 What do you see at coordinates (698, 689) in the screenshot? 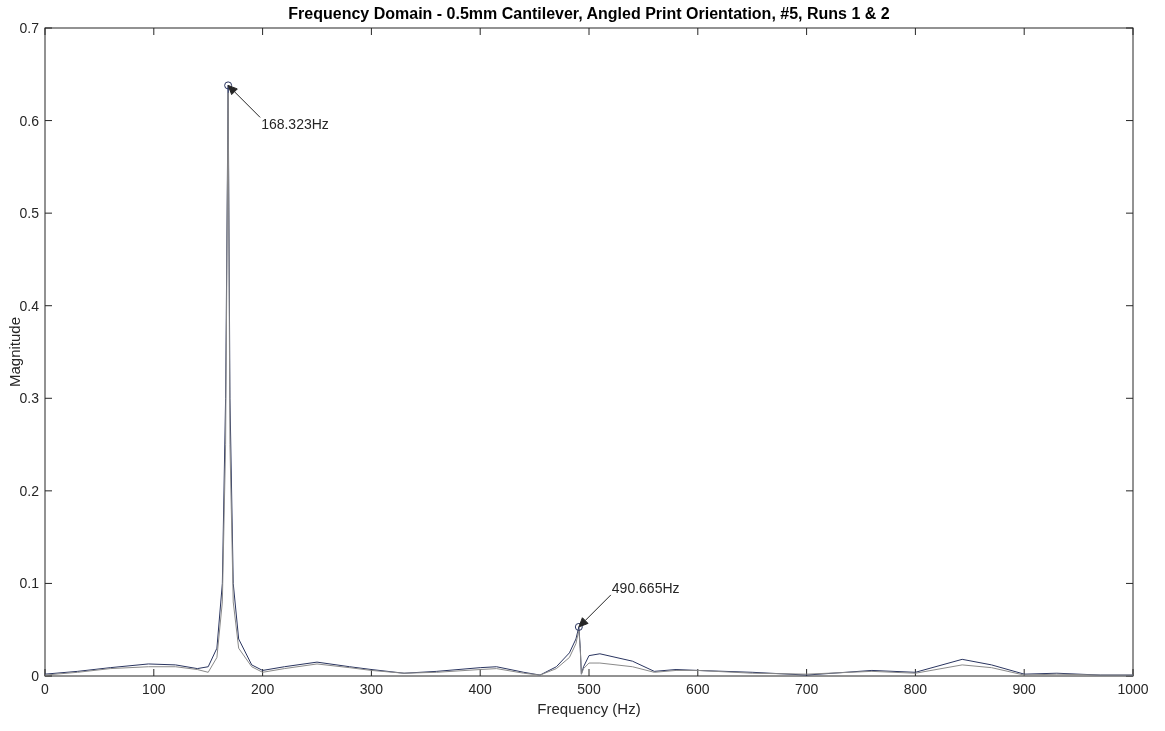
I see `x-tick-label: 600` at bounding box center [698, 689].